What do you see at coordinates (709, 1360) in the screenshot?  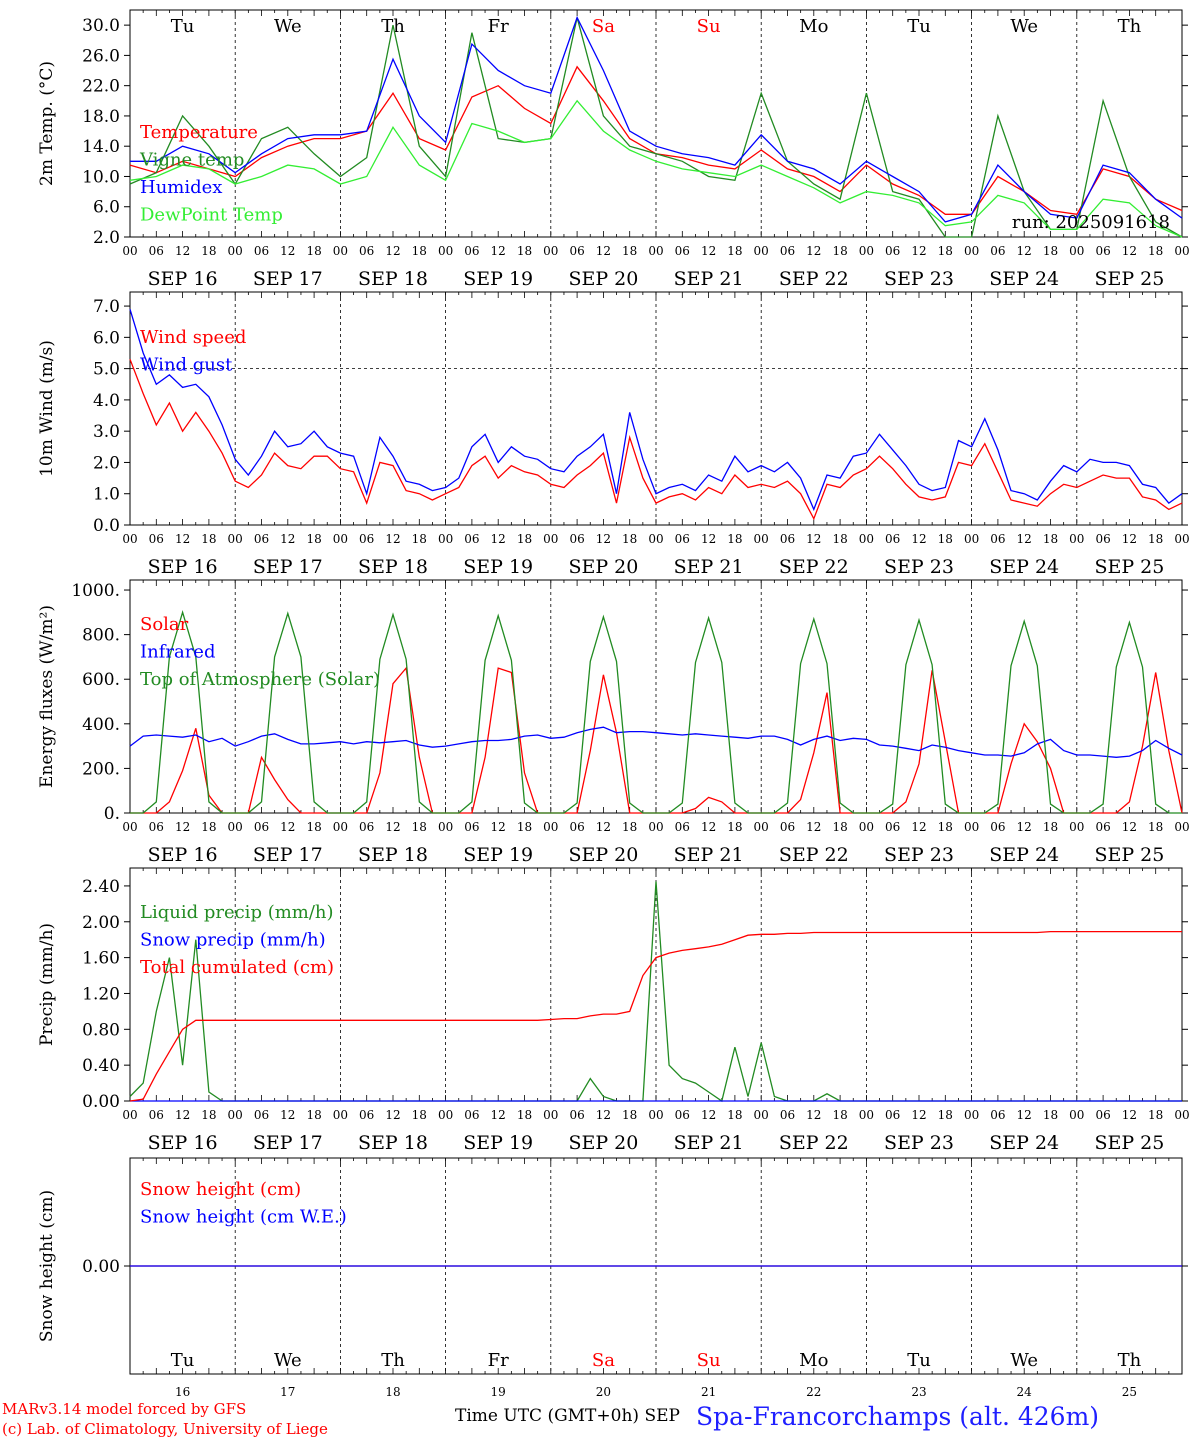 I see `weekday-label: Su` at bounding box center [709, 1360].